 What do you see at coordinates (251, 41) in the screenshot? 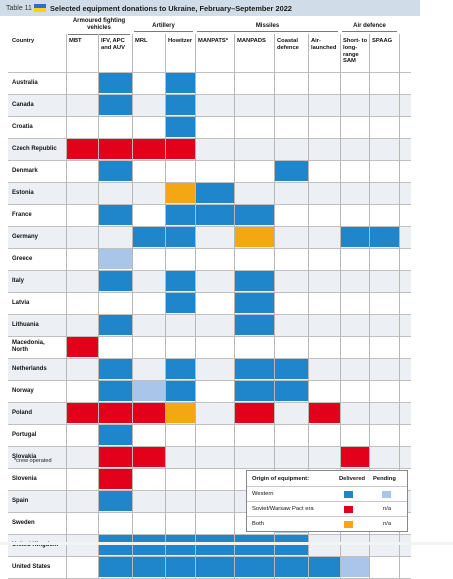
I see `column-header-6: MANPADS` at bounding box center [251, 41].